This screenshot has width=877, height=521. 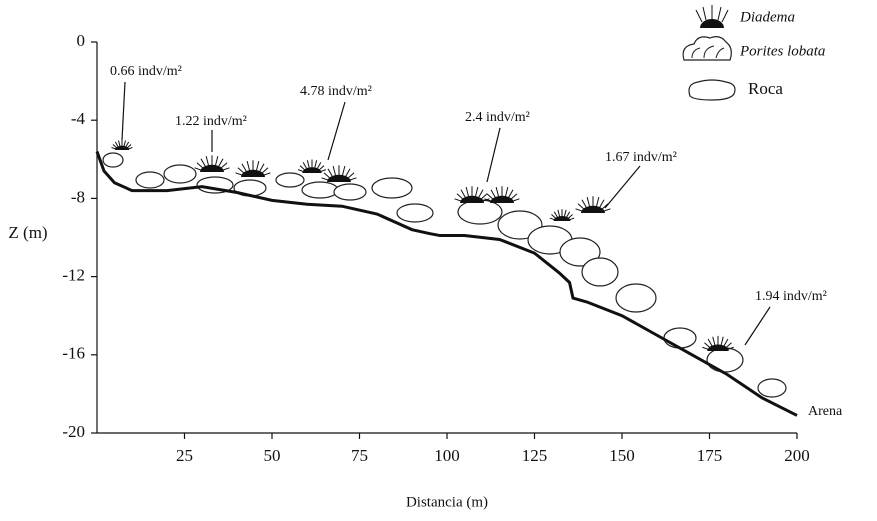 What do you see at coordinates (336, 91) in the screenshot?
I see `annotation: 4.78 indv/m²` at bounding box center [336, 91].